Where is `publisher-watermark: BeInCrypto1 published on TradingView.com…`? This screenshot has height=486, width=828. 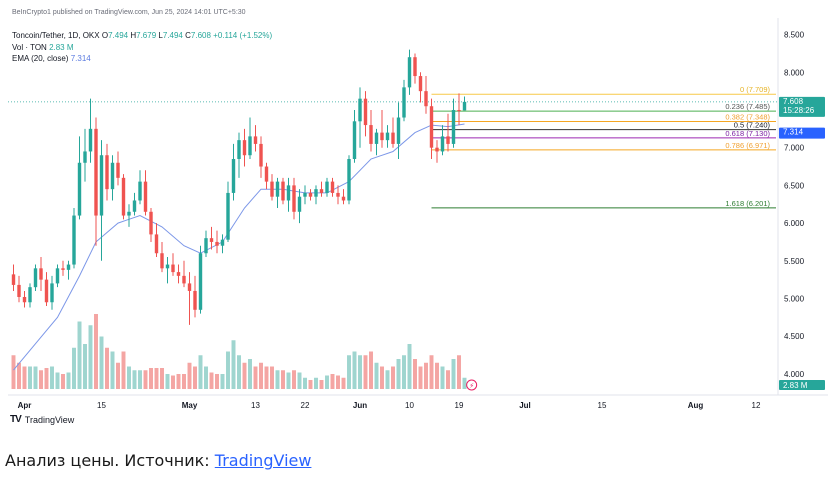
publisher-watermark: BeInCrypto1 published on TradingView.com… is located at coordinates (129, 12).